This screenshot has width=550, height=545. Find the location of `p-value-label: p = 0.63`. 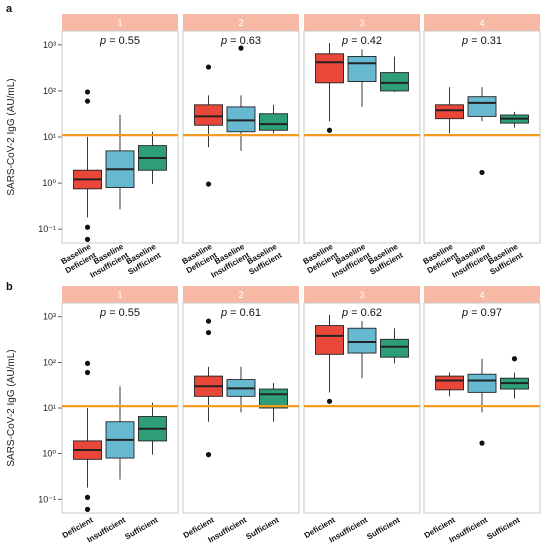

p-value-label: p = 0.63 is located at coordinates (240, 41).